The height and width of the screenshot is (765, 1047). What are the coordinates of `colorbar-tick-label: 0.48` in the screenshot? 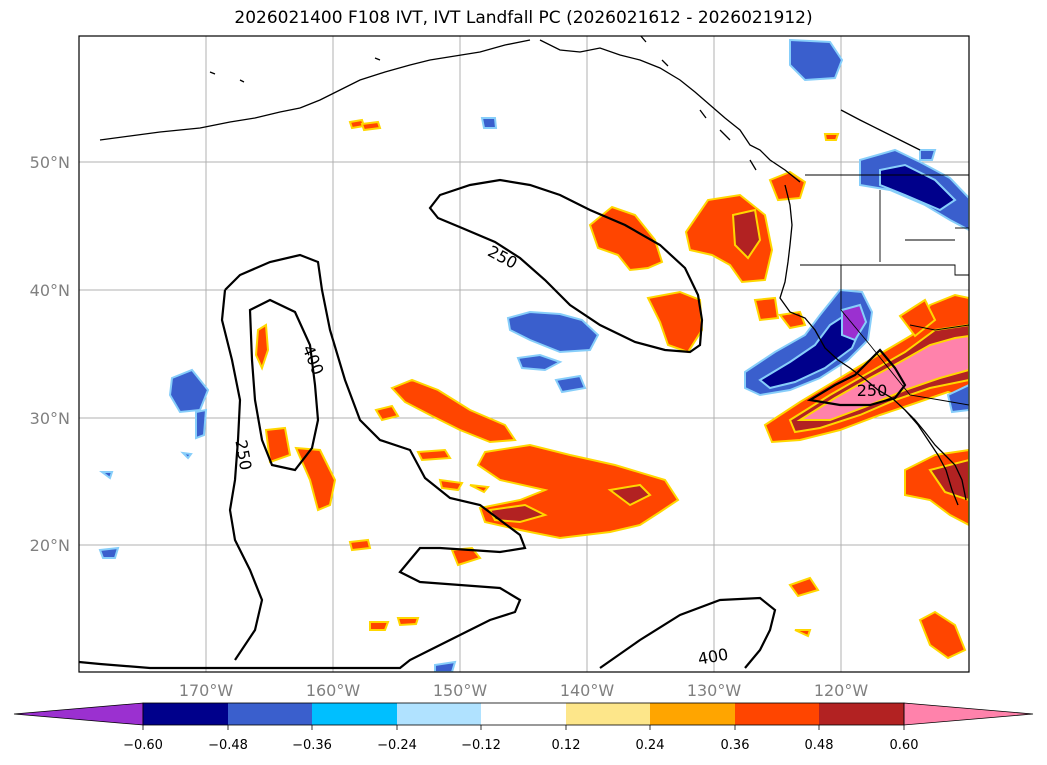 It's located at (819, 745).